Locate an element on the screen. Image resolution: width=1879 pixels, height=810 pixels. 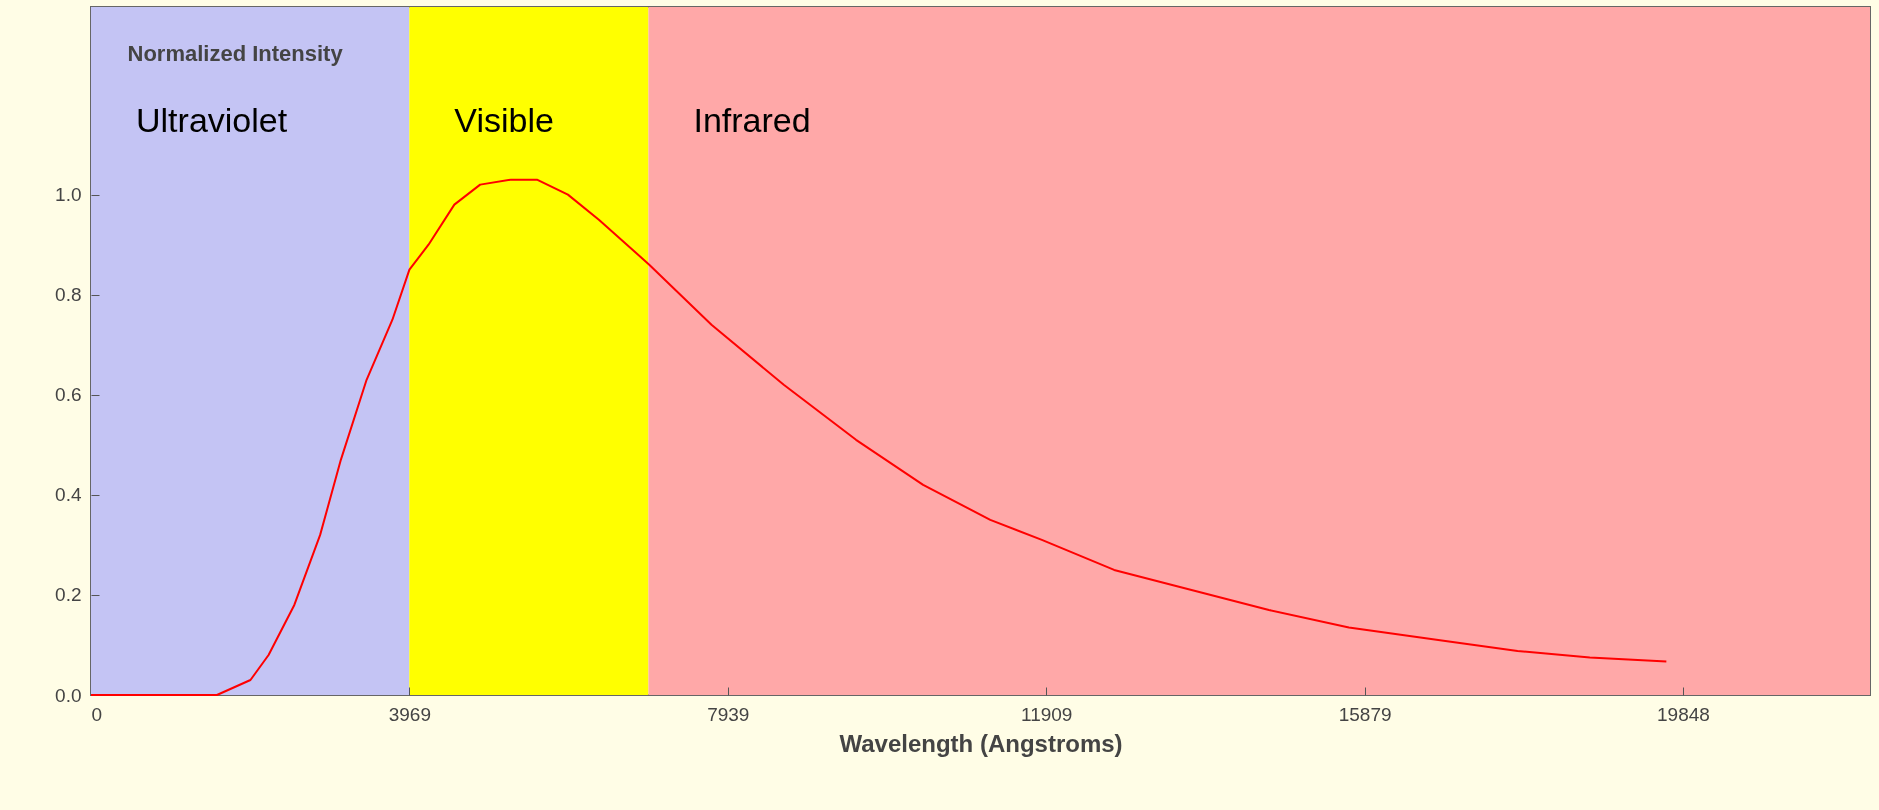
x-tick-label: 15879 is located at coordinates (1365, 714).